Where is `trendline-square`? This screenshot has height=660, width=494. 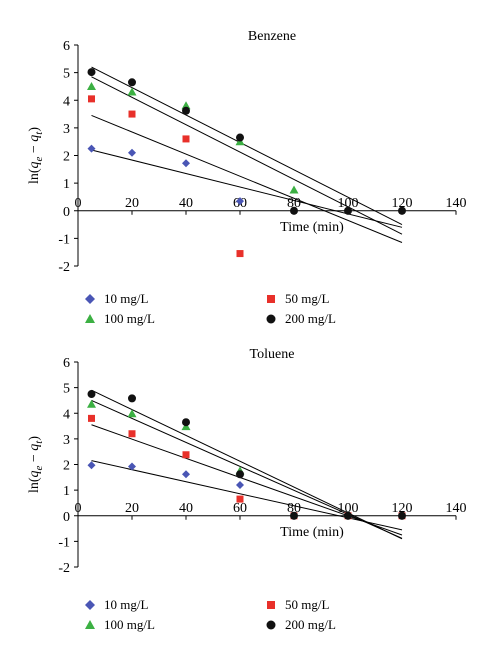 trendline-square is located at coordinates (247, 480).